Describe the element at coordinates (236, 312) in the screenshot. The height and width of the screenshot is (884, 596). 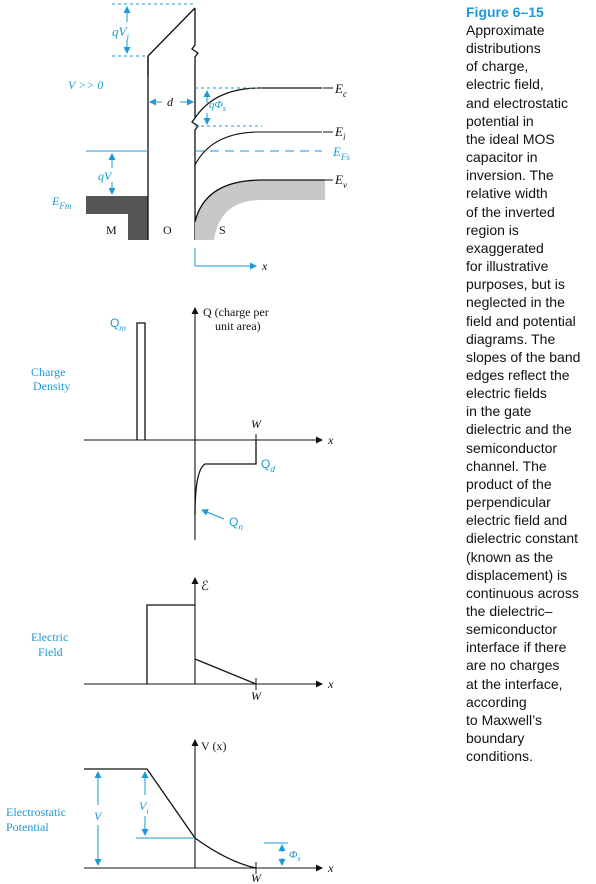
I see `charge-y-label-1: Q (charge per` at that location.